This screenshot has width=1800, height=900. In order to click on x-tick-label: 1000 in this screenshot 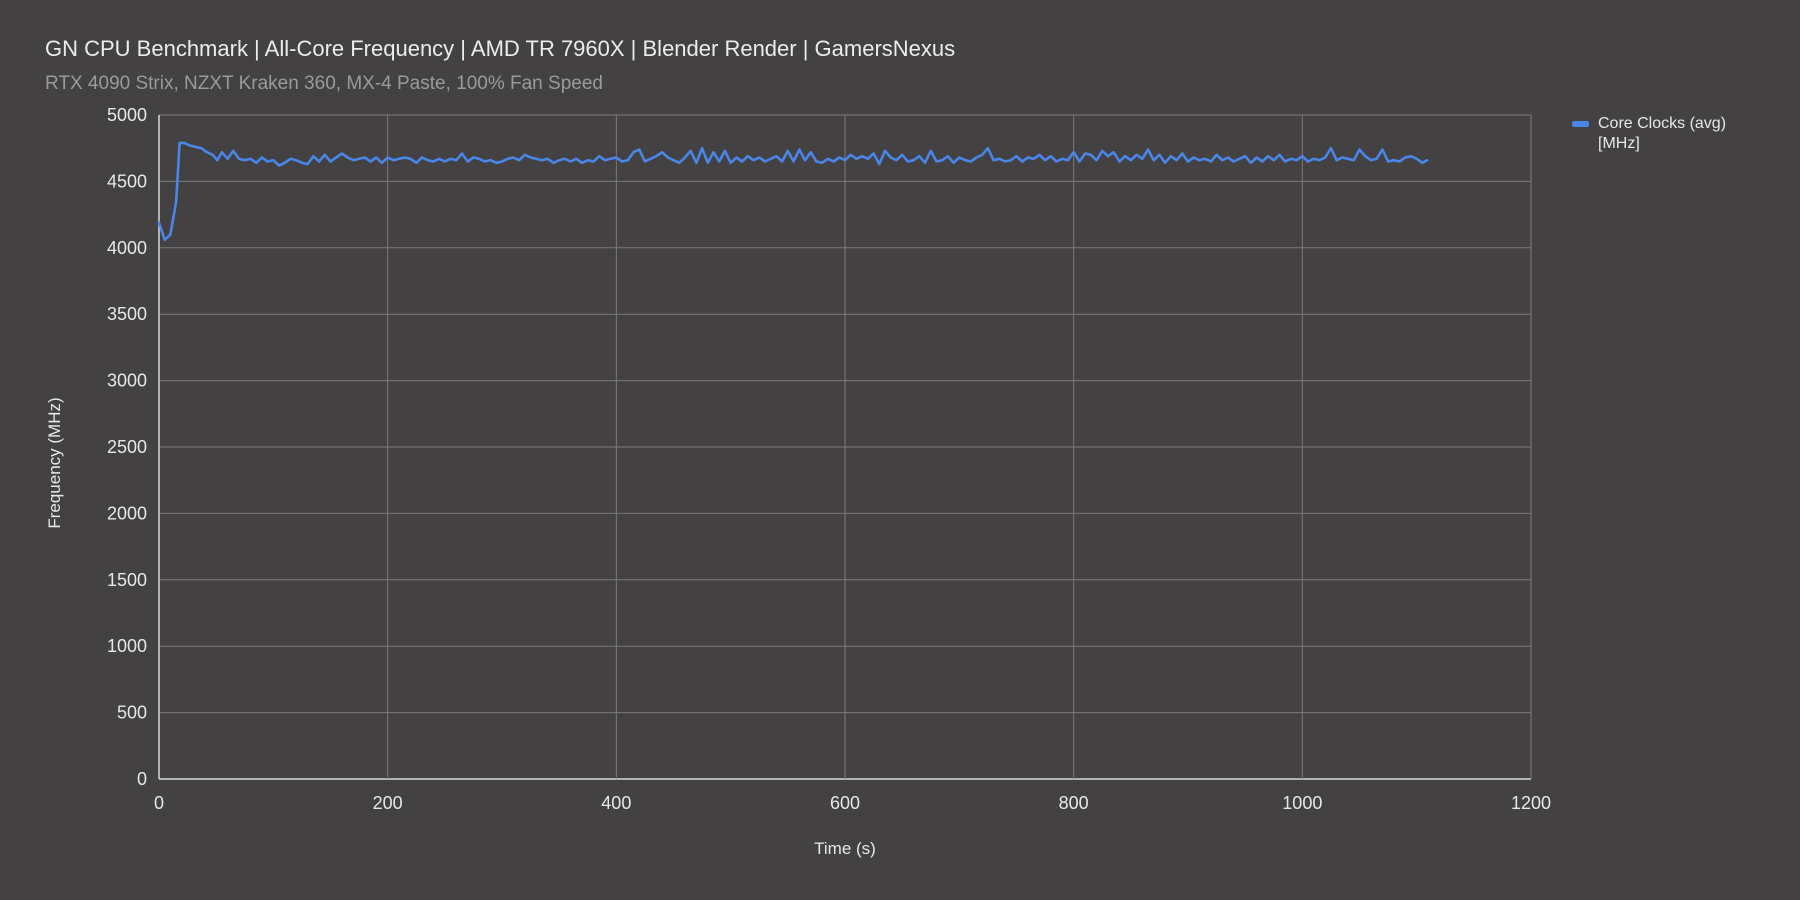, I will do `click(1302, 803)`.